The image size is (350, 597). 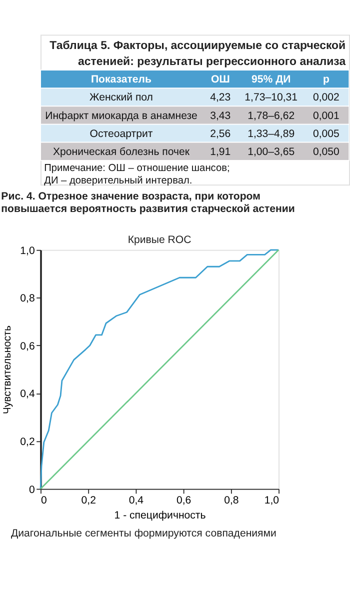 I want to click on x-tick-label: 1,0, so click(x=272, y=500).